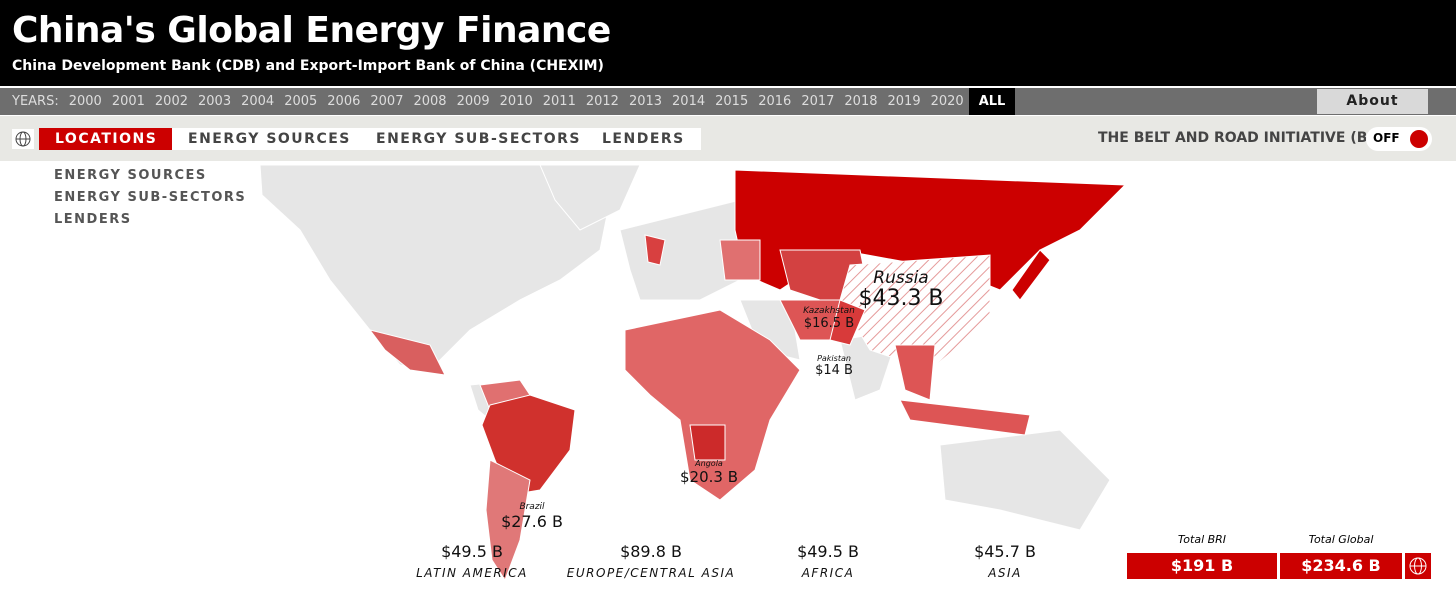  Describe the element at coordinates (732, 101) in the screenshot. I see `year-button: 2015` at that location.